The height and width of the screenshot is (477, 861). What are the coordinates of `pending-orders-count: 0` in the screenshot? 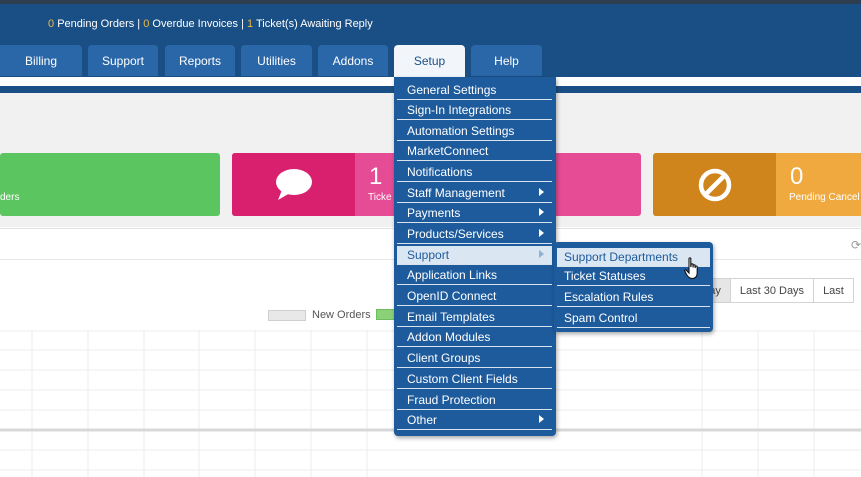 It's located at (51, 24).